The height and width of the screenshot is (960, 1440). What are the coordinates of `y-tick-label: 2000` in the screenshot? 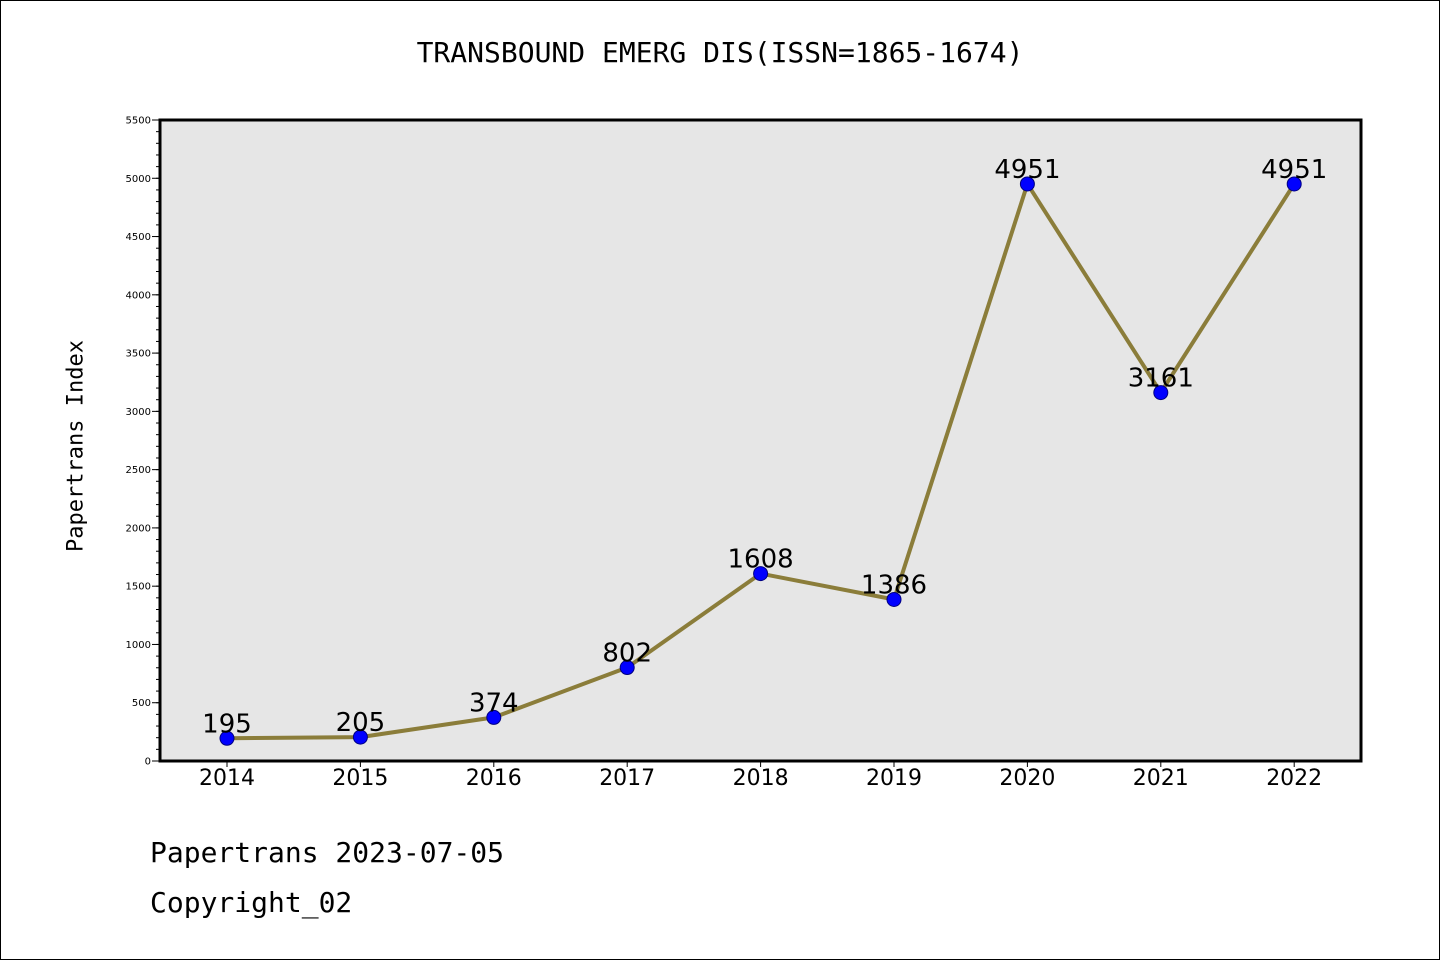 It's located at (138, 528).